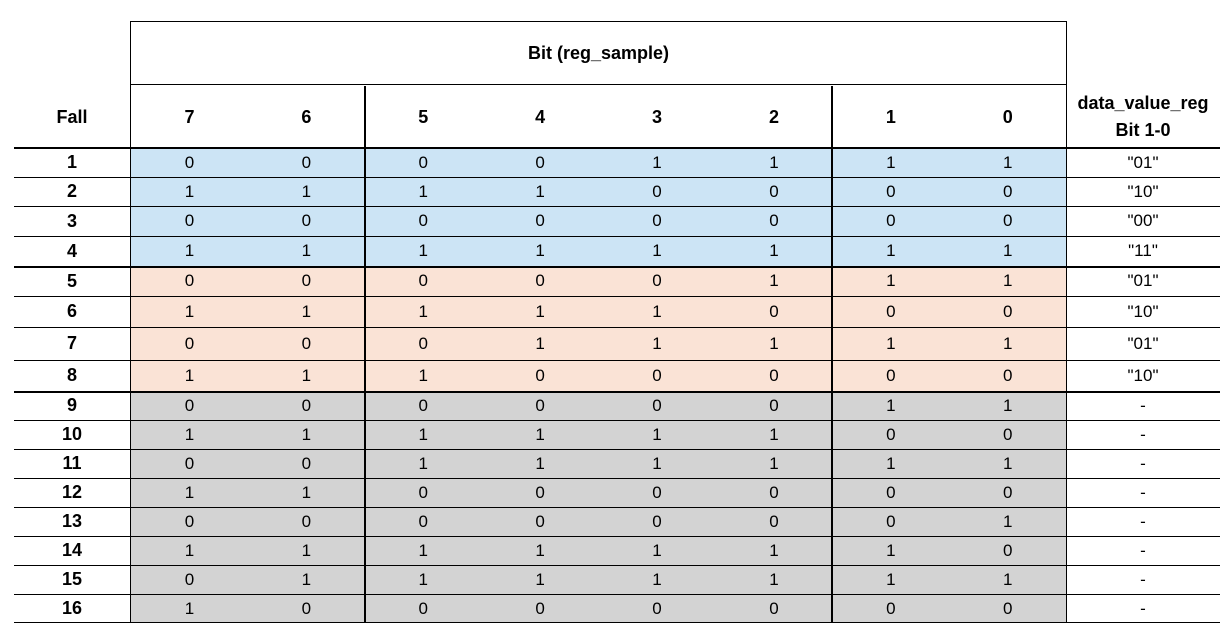  What do you see at coordinates (72, 463) in the screenshot?
I see `fall-cell: 11` at bounding box center [72, 463].